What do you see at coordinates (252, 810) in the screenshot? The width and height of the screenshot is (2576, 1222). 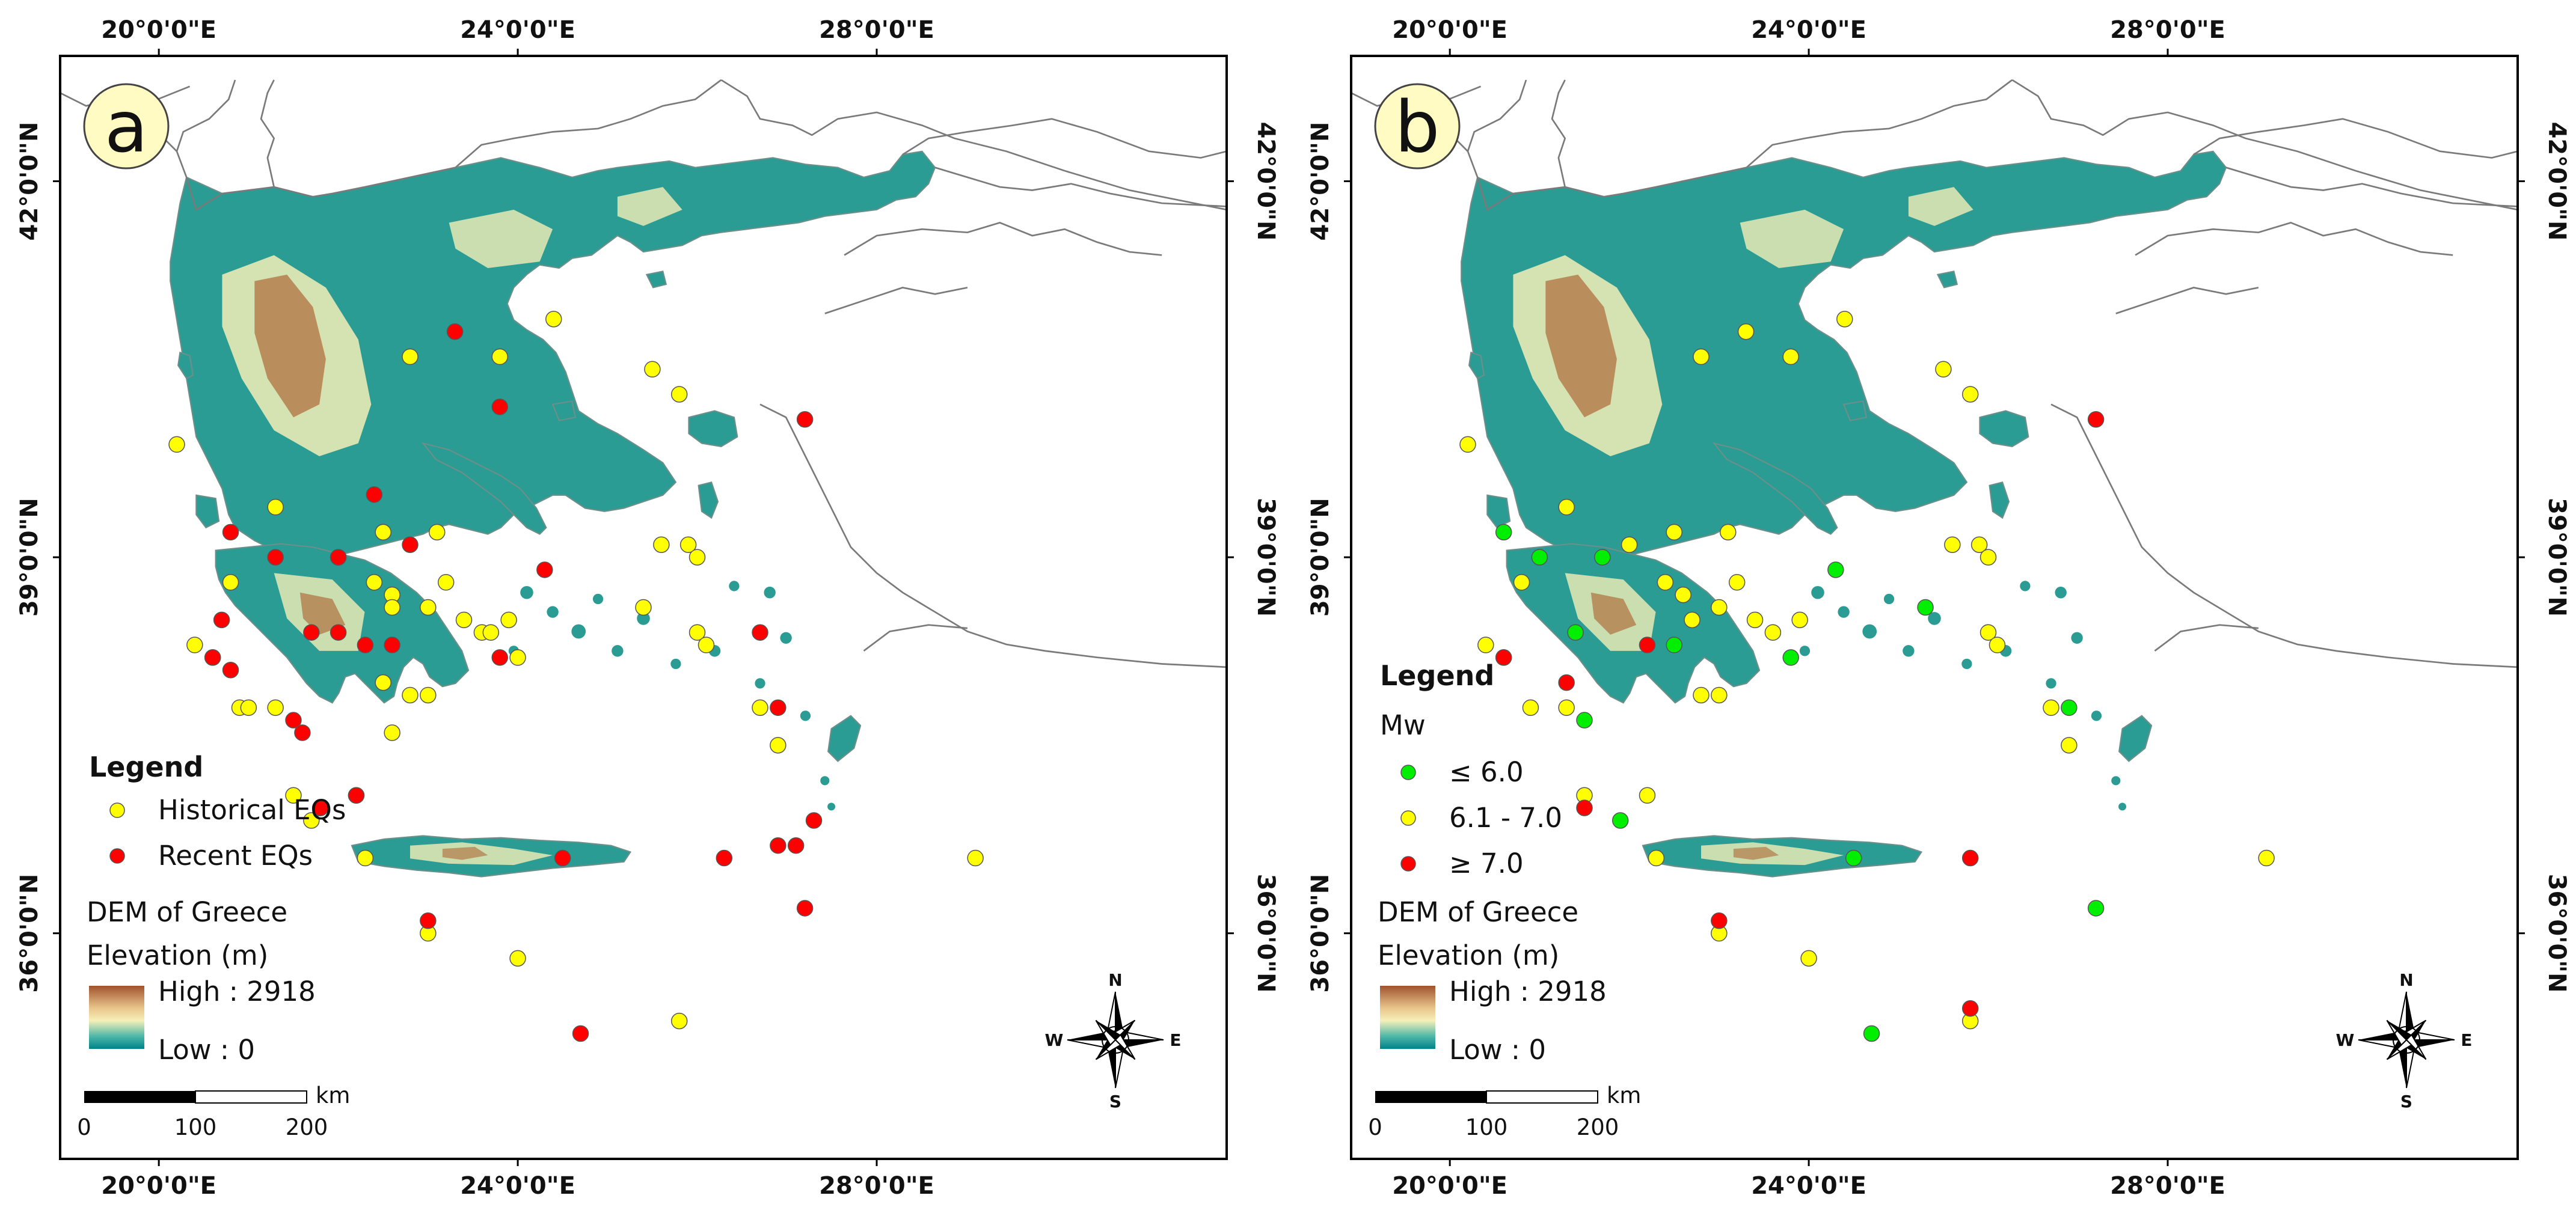 I see `legend-item-label: Historical EQs` at bounding box center [252, 810].